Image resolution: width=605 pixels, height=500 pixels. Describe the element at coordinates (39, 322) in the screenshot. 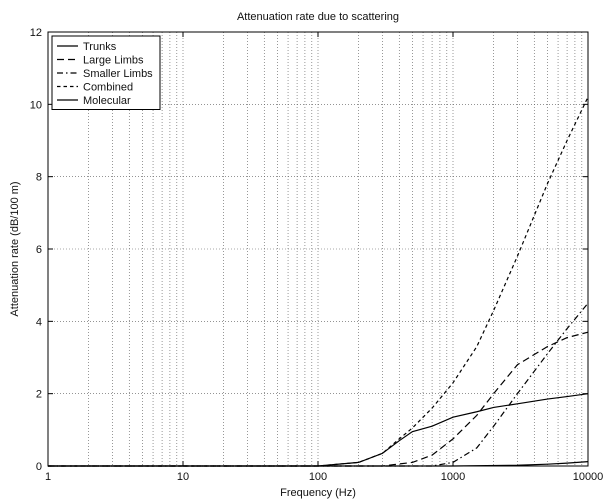

I see `y-tick-label: 4` at that location.